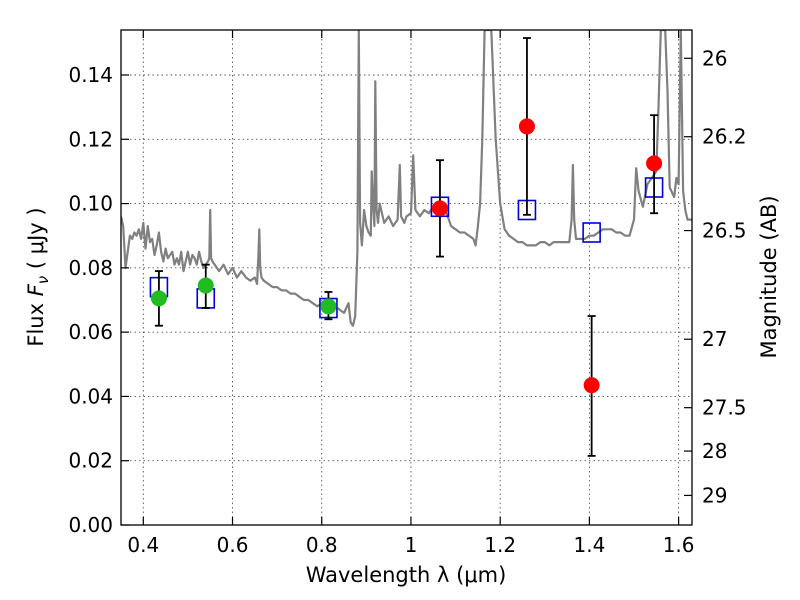  Describe the element at coordinates (714, 495) in the screenshot. I see `y2-tick-label: 29` at that location.